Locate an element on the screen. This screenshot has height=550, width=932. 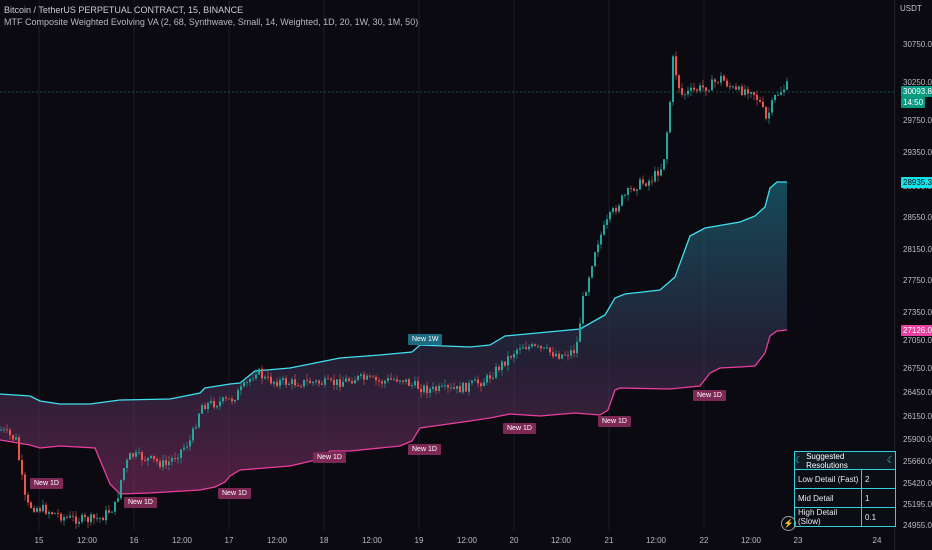
price-tick-label: 30250.0 is located at coordinates (917, 82).